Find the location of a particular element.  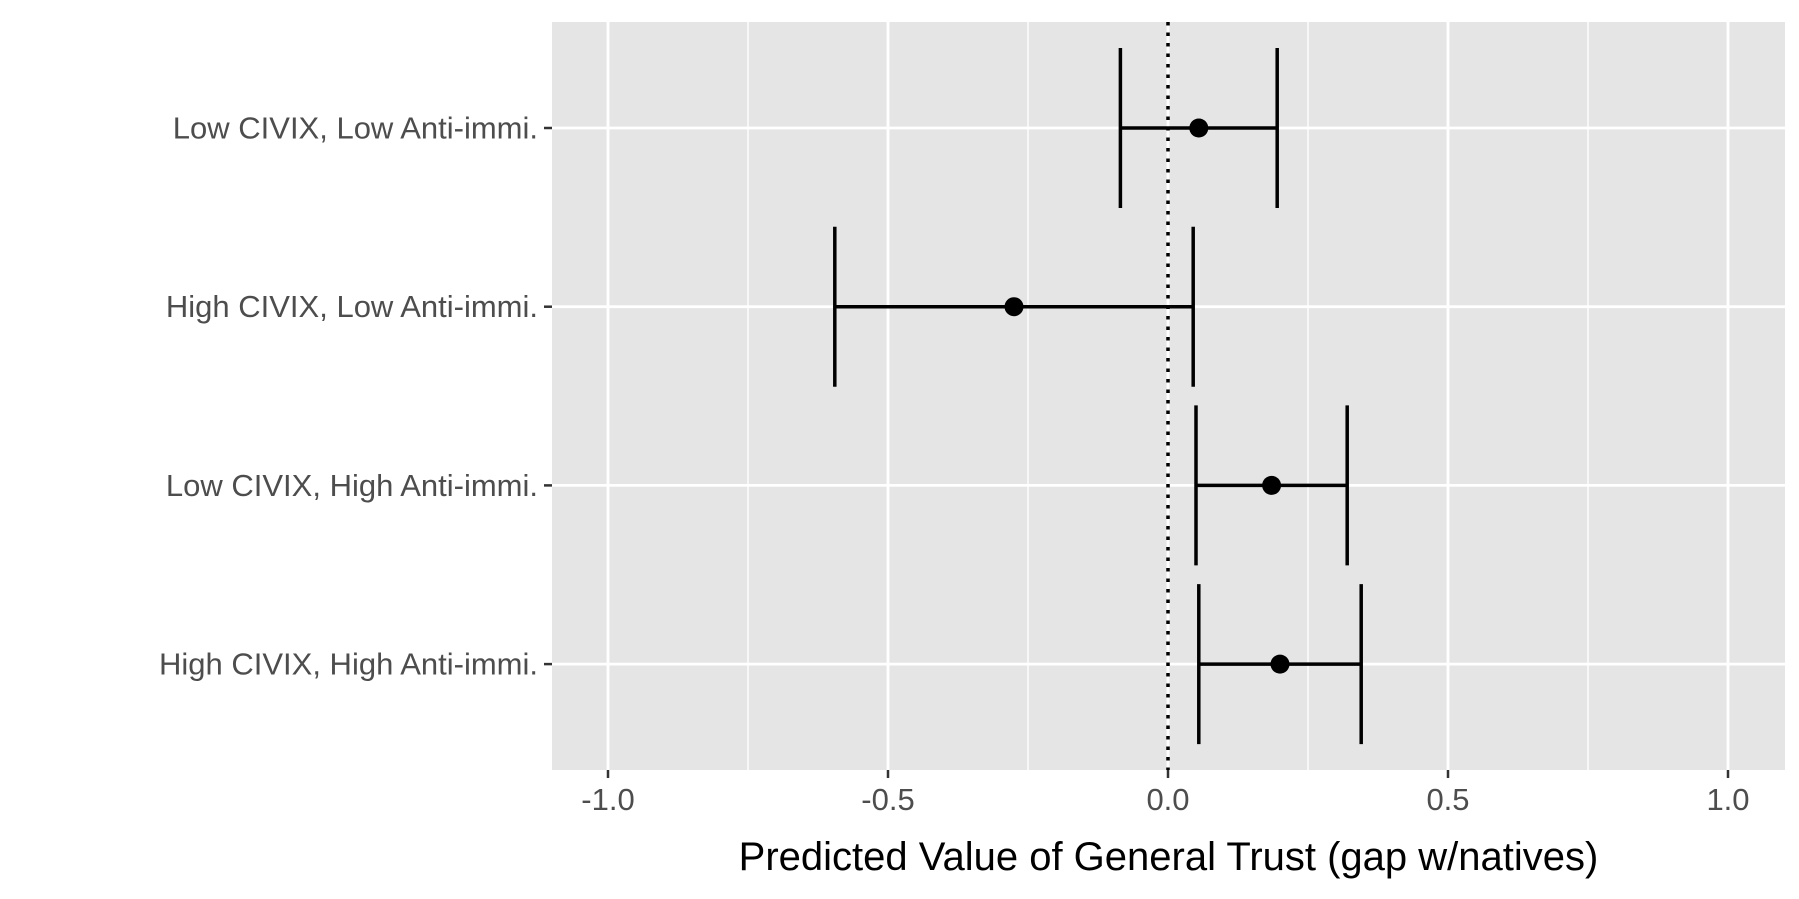

x-tick-label: -1.0 is located at coordinates (607, 799).